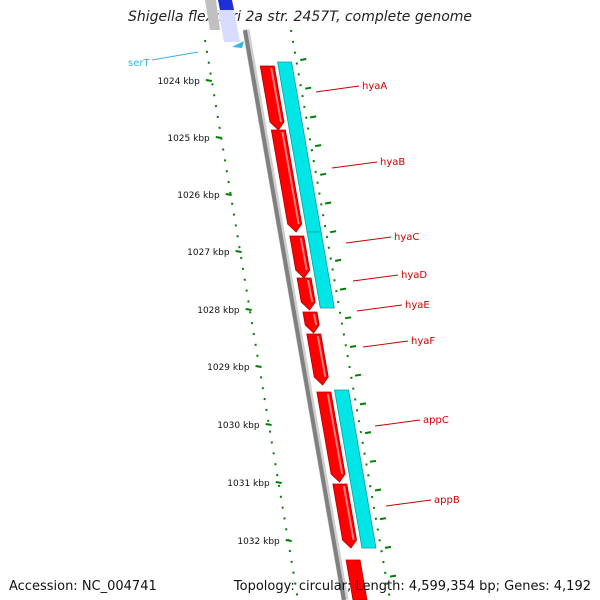 The width and height of the screenshot is (600, 600). What do you see at coordinates (175, 56) in the screenshot?
I see `sert-pointer` at bounding box center [175, 56].